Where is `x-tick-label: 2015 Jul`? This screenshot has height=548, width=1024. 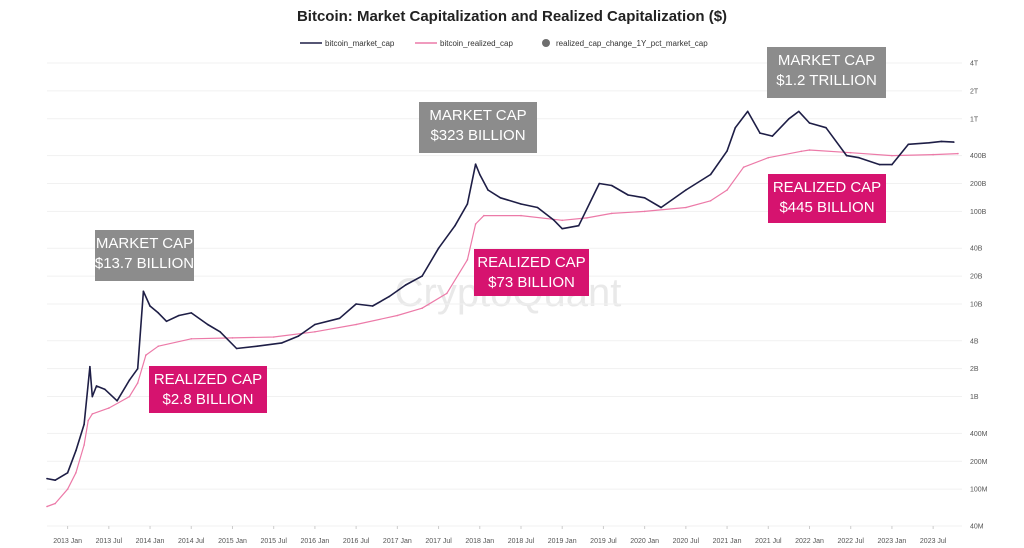 x-tick-label: 2015 Jul is located at coordinates (273, 541).